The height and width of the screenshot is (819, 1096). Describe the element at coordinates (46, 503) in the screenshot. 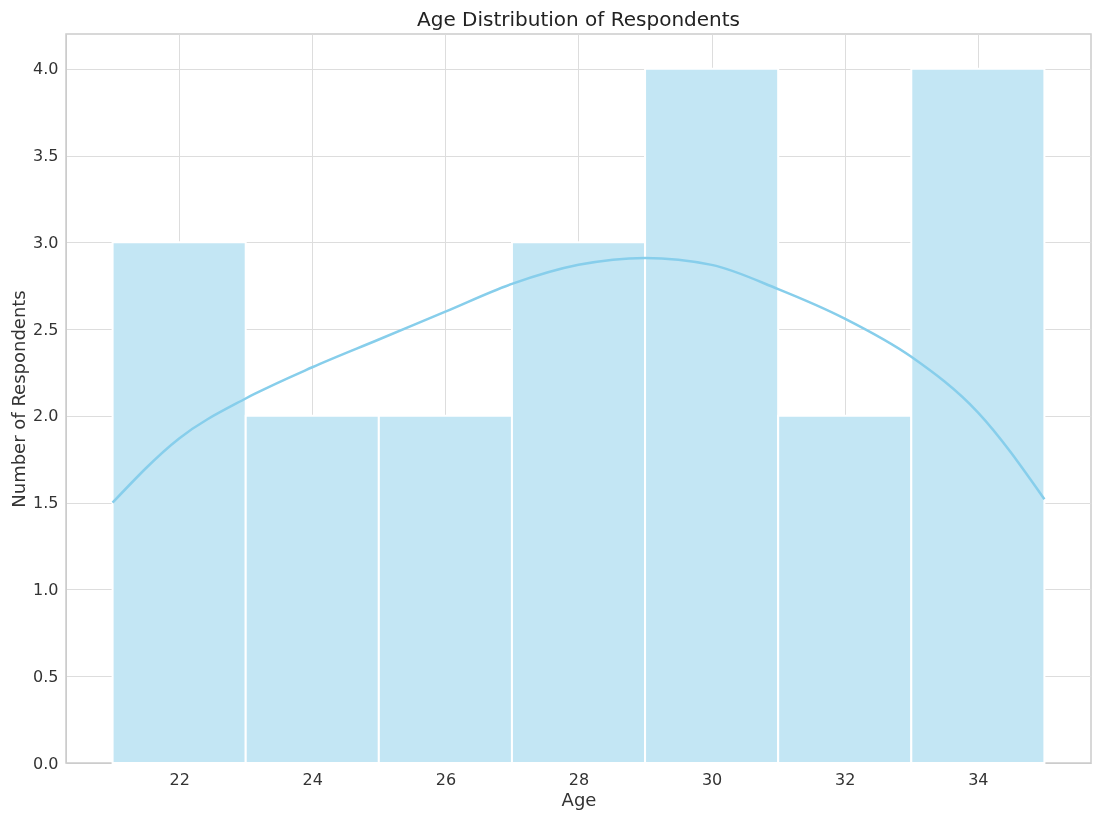

I see `y-tick-label: 1.5` at that location.